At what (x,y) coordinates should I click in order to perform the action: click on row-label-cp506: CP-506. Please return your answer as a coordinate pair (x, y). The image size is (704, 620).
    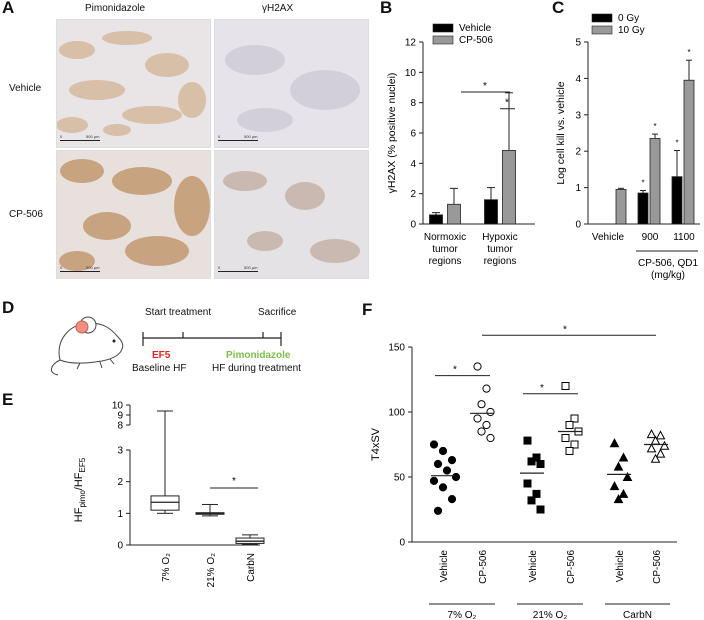
    Looking at the image, I should click on (26, 214).